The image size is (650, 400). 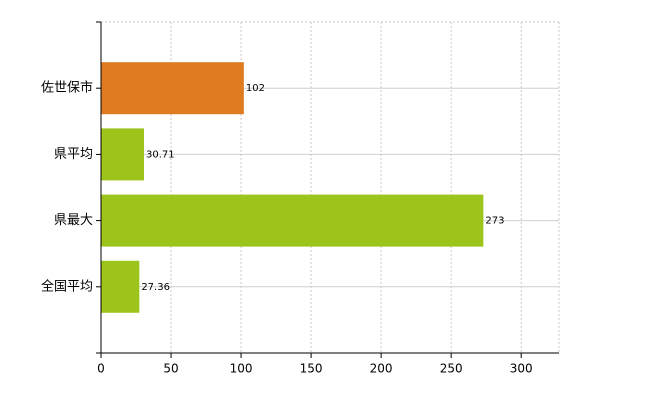 I want to click on y-tick-label: 県平均, so click(x=73, y=154).